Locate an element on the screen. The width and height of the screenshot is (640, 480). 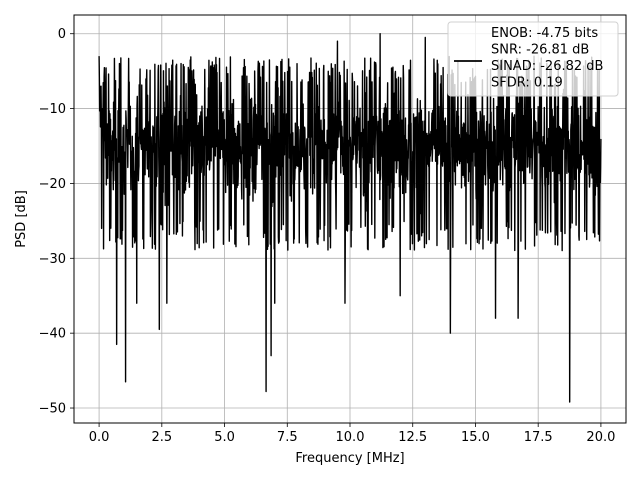
x-tick-label: 17.5 is located at coordinates (538, 437).